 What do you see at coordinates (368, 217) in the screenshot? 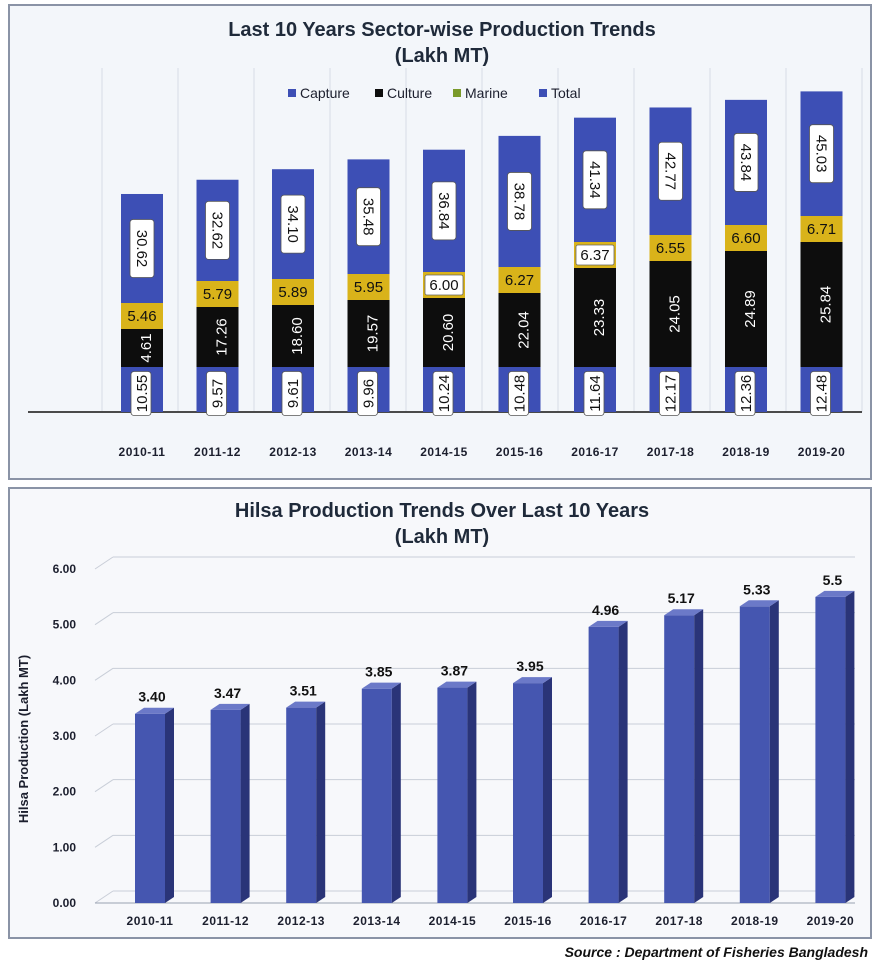
I see `total-label: 35.48` at bounding box center [368, 217].